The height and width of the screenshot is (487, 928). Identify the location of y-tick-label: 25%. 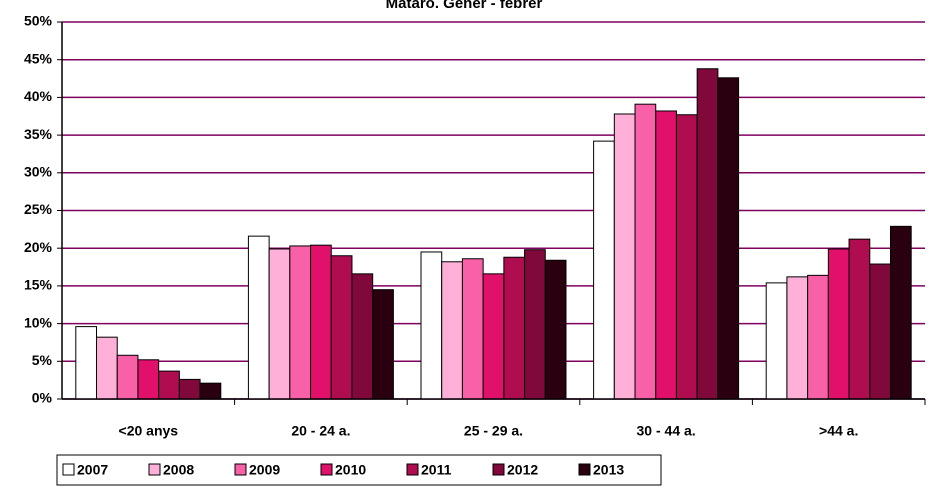
(38, 209).